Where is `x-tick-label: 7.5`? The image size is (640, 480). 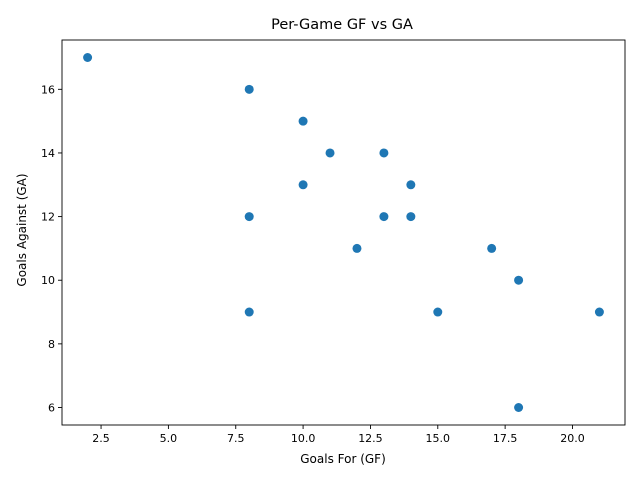 x-tick-label: 7.5 is located at coordinates (236, 438).